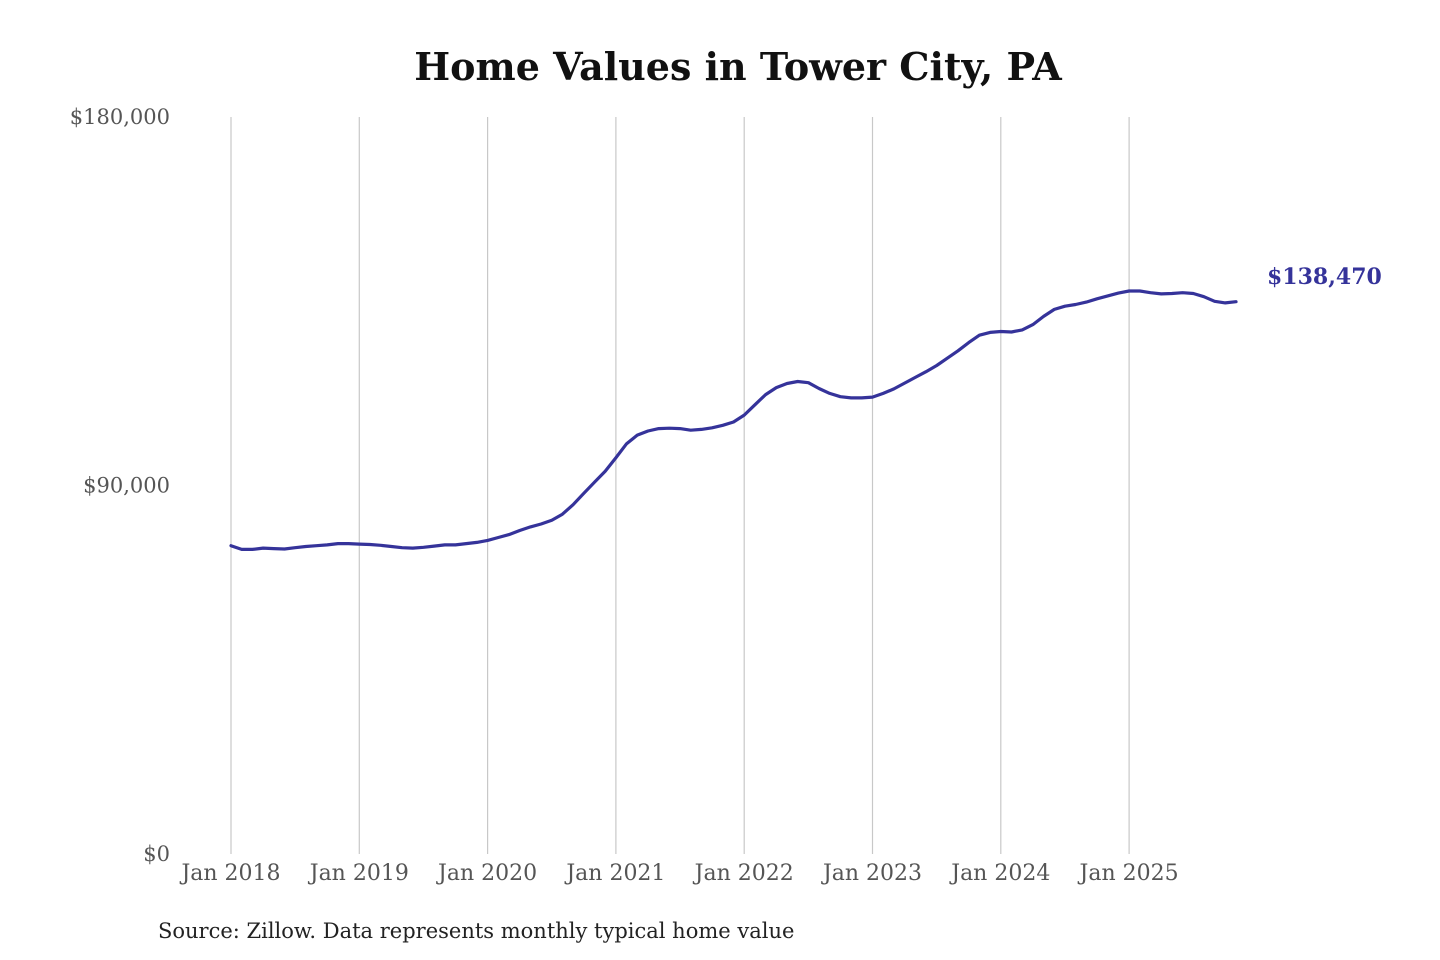  I want to click on end-value-label: $138,470, so click(1324, 277).